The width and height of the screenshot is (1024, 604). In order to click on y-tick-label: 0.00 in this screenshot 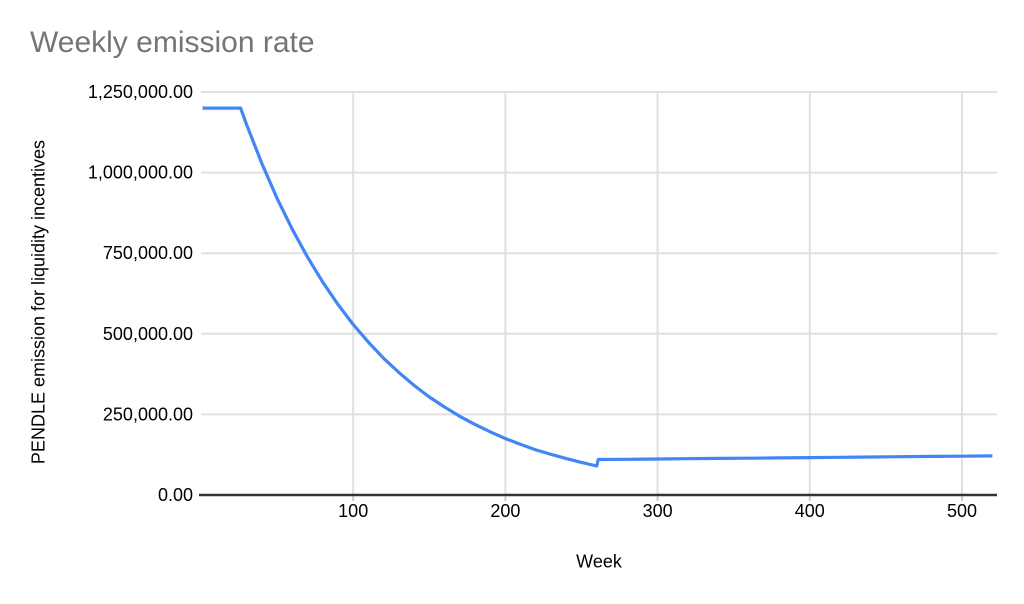, I will do `click(175, 495)`.